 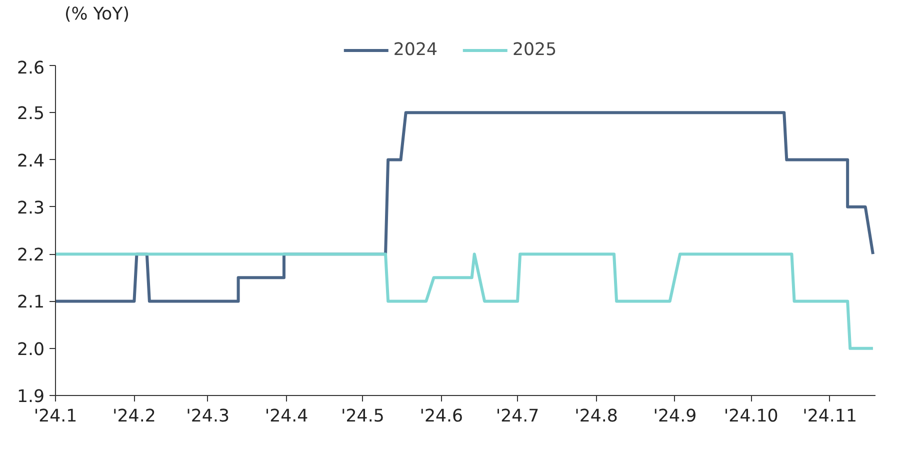 What do you see at coordinates (97, 14) in the screenshot?
I see `y-axis-title: (% YoY)` at bounding box center [97, 14].